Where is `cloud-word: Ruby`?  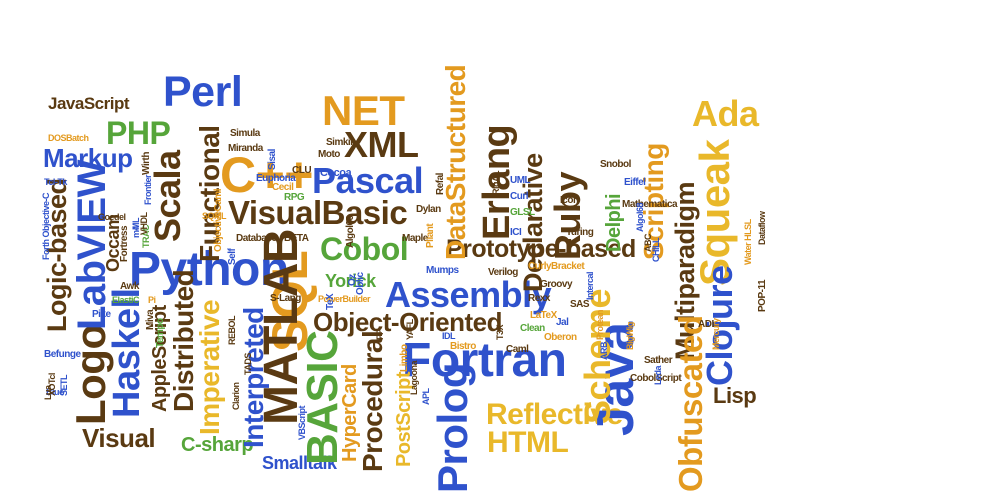 cloud-word: Ruby is located at coordinates (567, 216).